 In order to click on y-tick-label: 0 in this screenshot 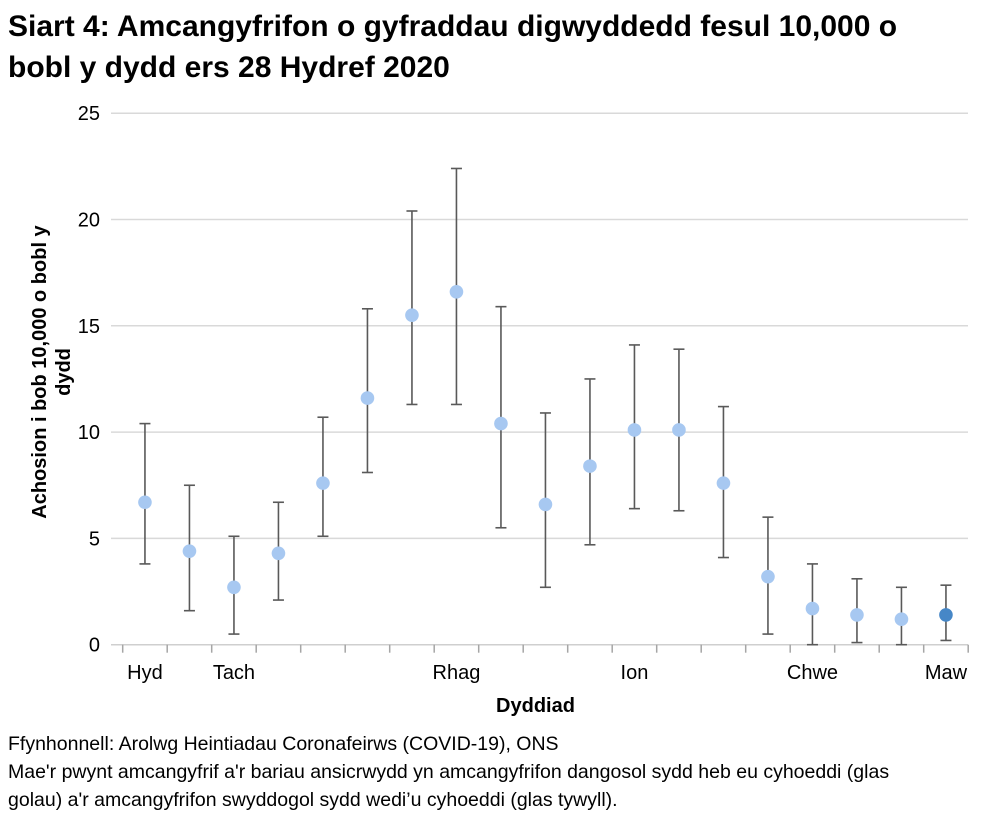, I will do `click(94, 646)`.